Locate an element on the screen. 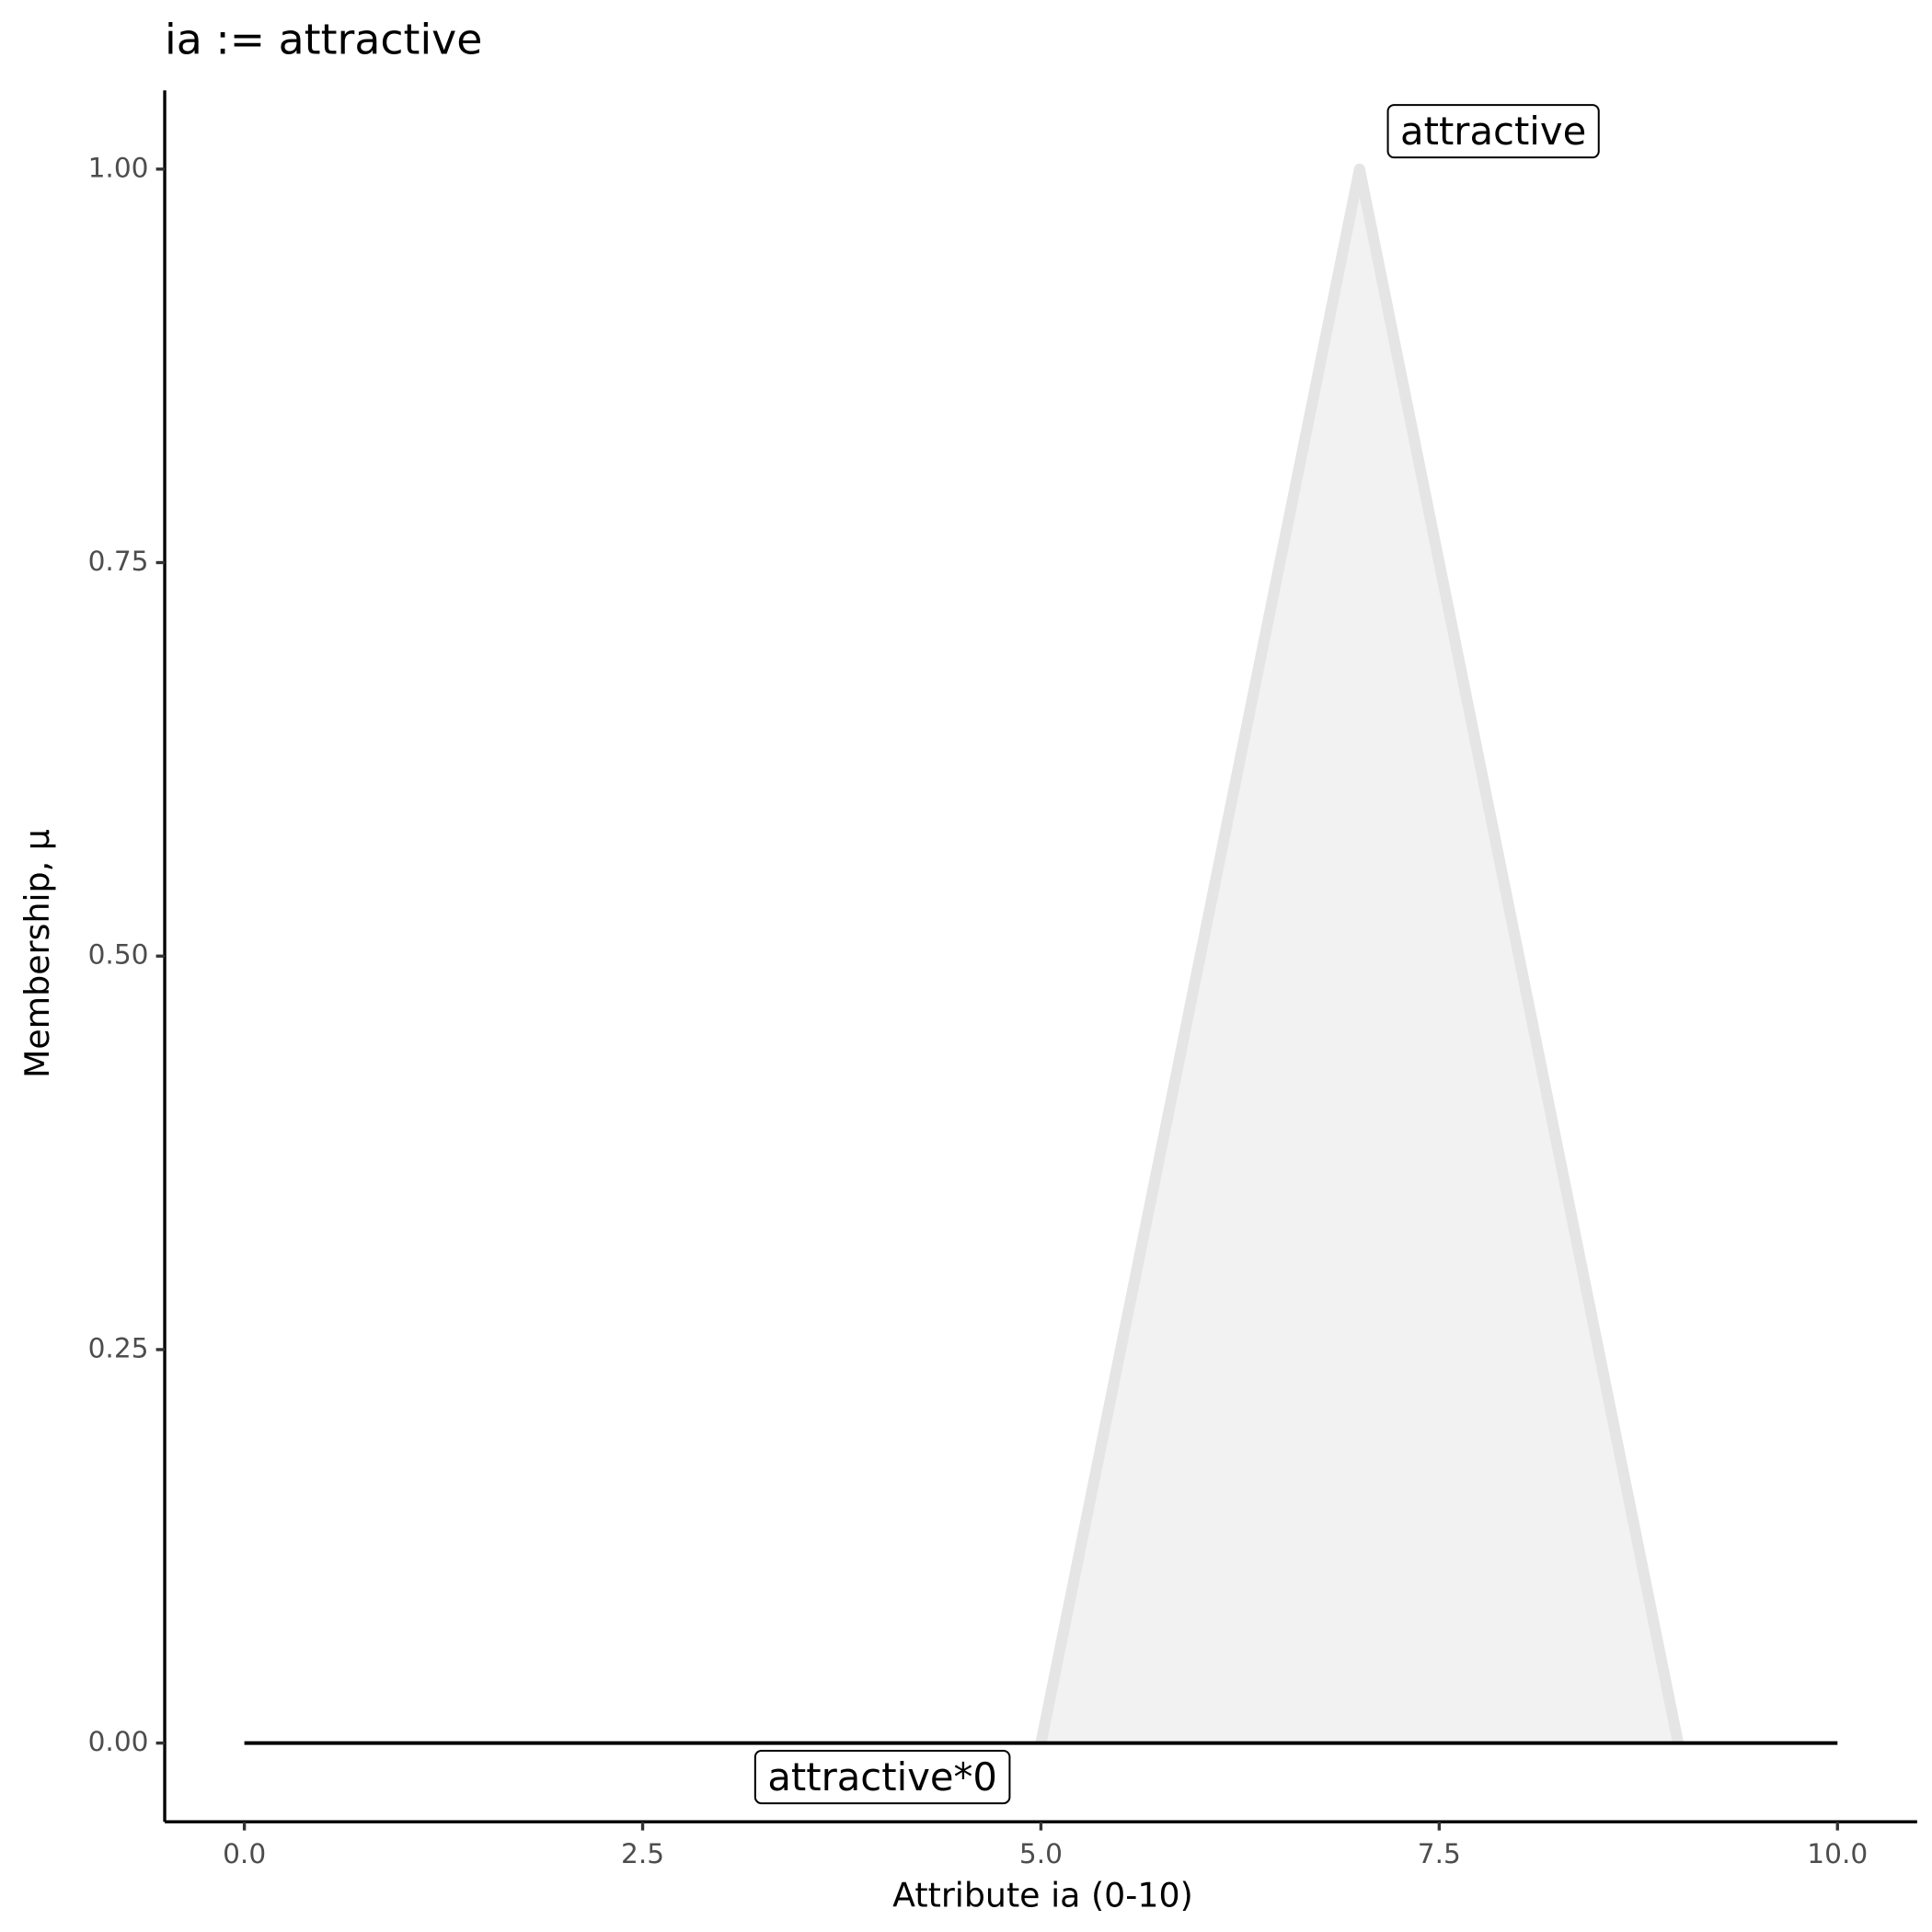  x-tick-label: 10.0 is located at coordinates (1837, 1853).